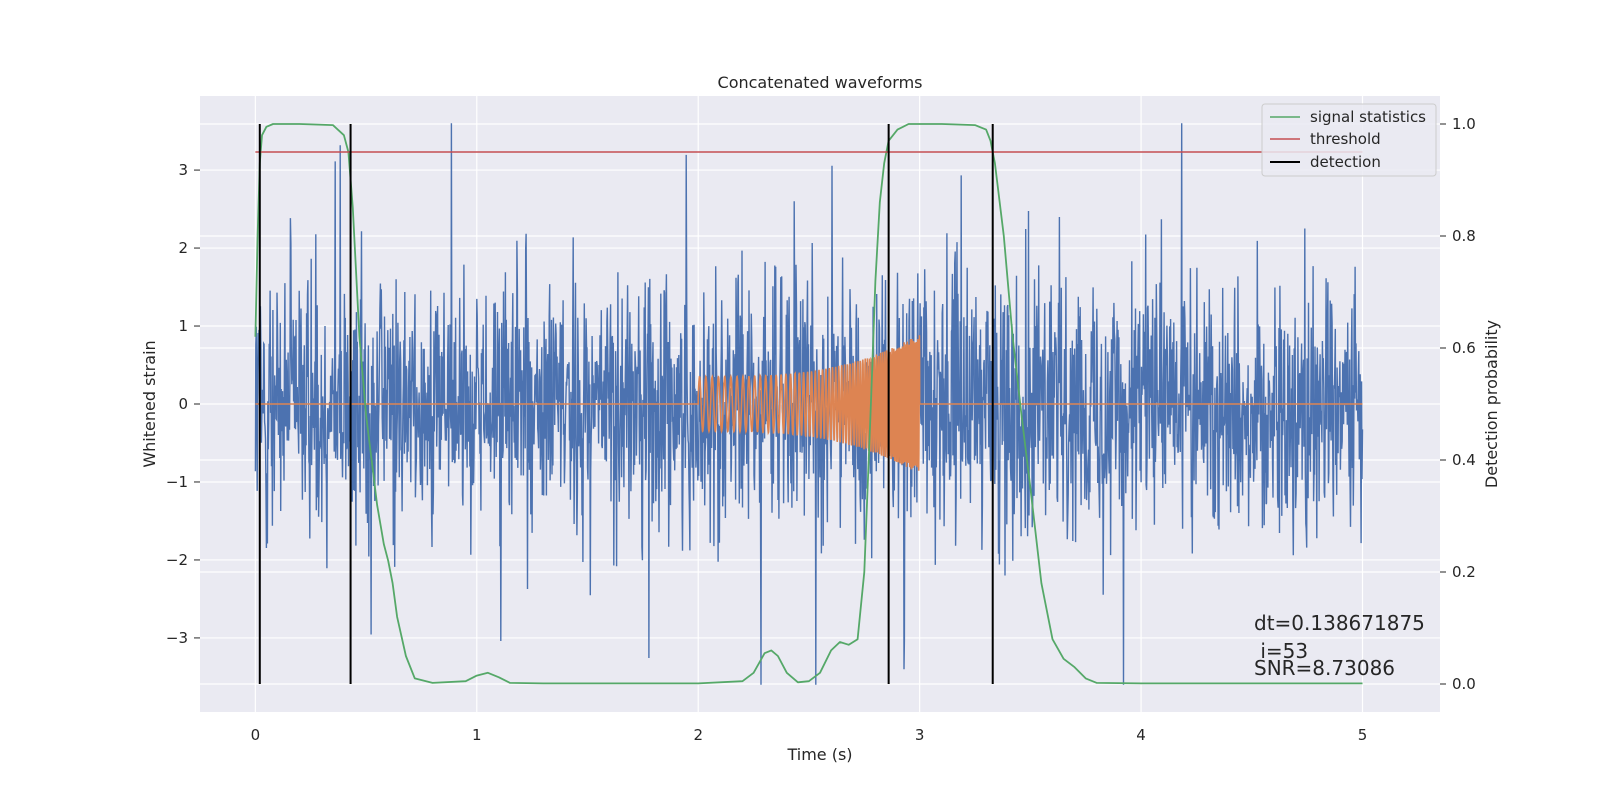 The width and height of the screenshot is (1600, 800). I want to click on annotation-i: i=53, so click(1281, 651).